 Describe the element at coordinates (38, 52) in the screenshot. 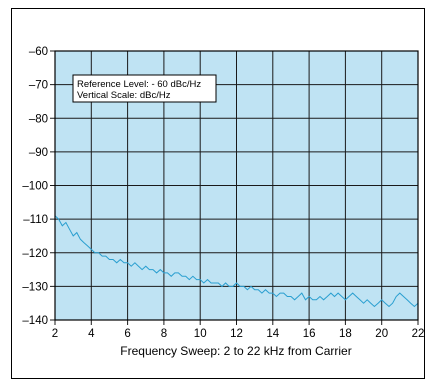

I see `y-tick-label: –60` at that location.